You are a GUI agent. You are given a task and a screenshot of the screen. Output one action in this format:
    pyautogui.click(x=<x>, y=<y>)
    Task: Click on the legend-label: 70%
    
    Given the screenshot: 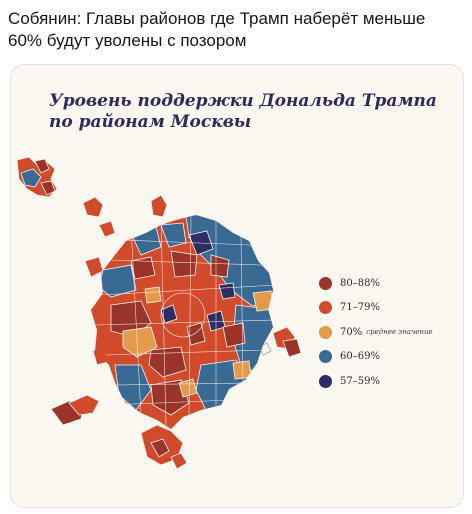 What is the action you would take?
    pyautogui.click(x=351, y=332)
    